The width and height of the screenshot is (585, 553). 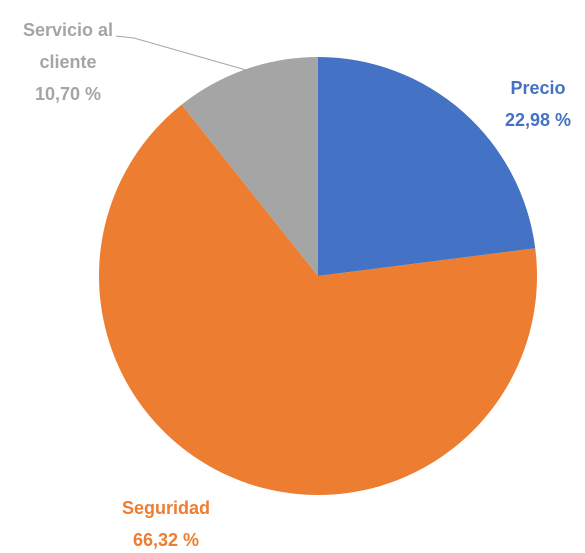 I want to click on category-label: Servicio al cliente, so click(x=68, y=46).